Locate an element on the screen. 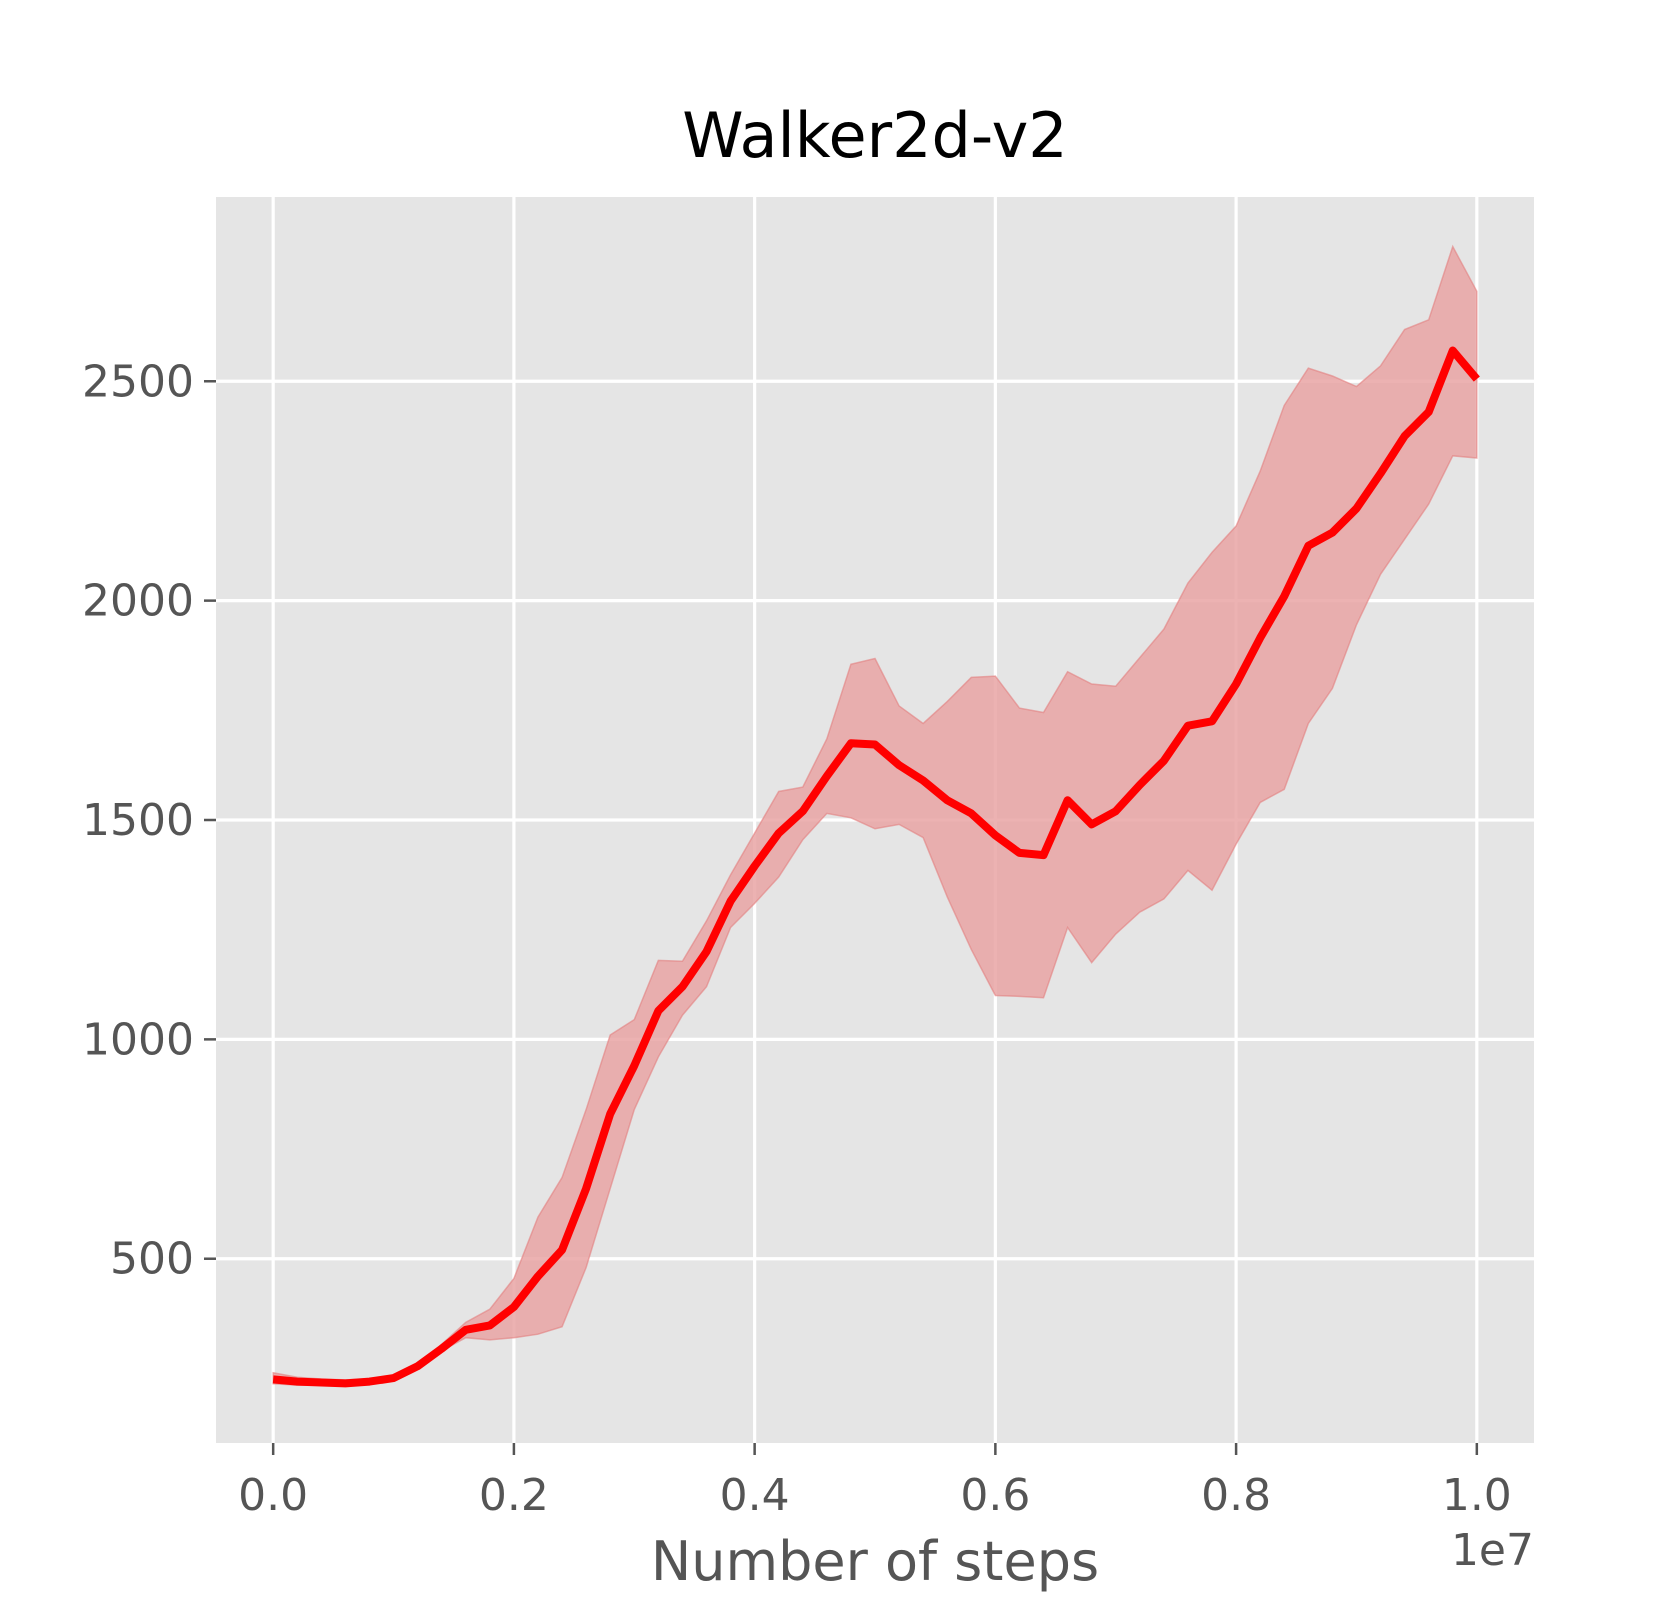 Image resolution: width=1680 pixels, height=1600 pixels. y-tick-label-4: 2500 is located at coordinates (138, 381).